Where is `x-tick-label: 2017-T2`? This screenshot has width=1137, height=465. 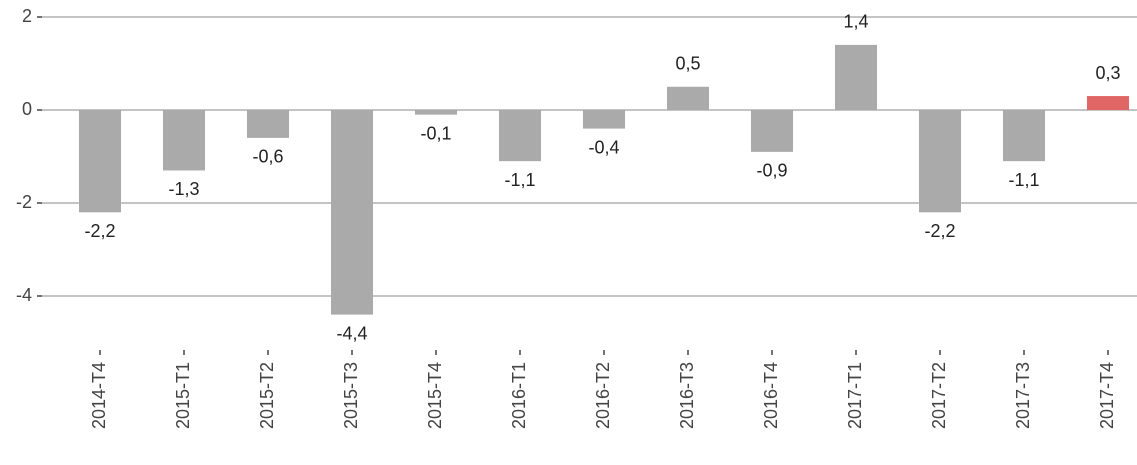
x-tick-label: 2017-T2 is located at coordinates (939, 395).